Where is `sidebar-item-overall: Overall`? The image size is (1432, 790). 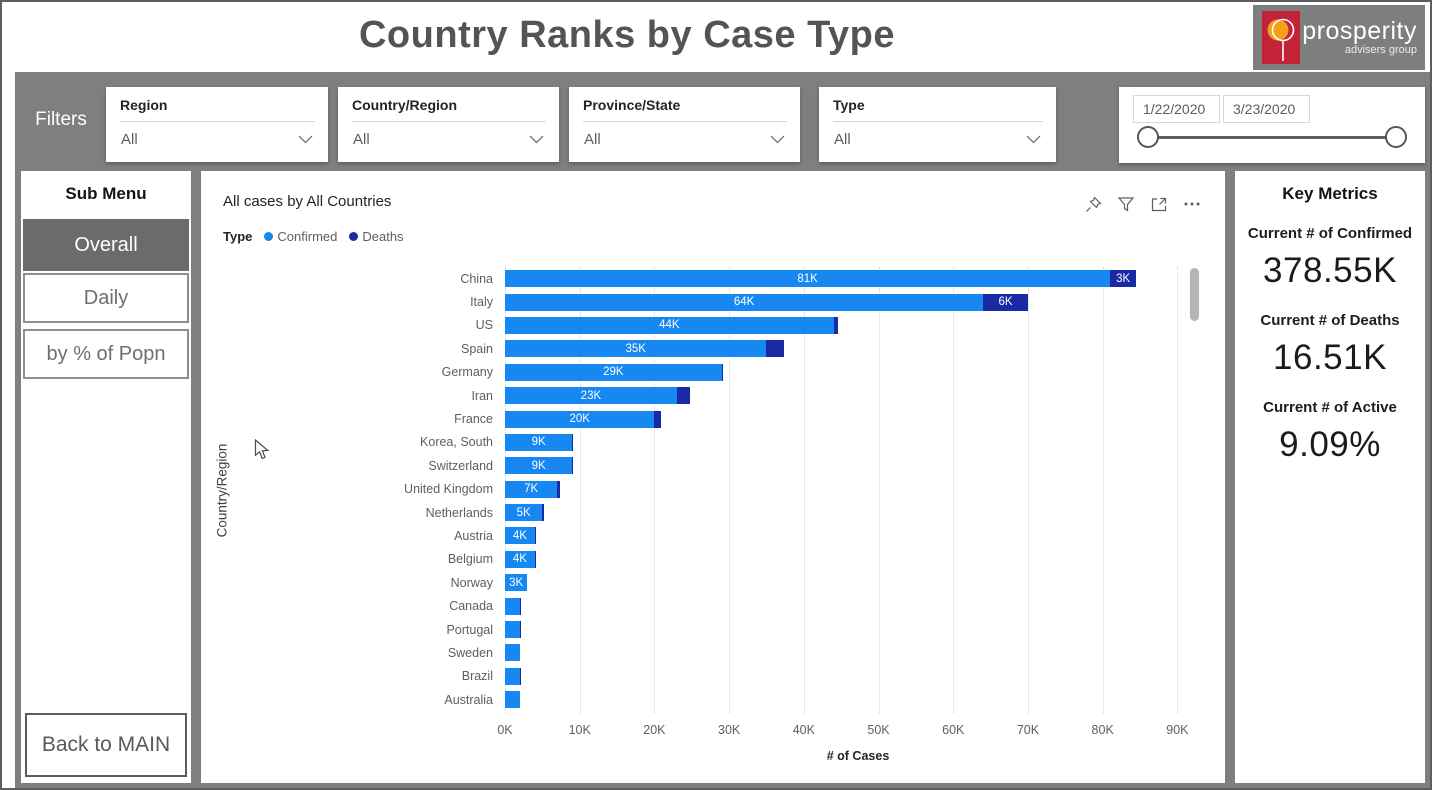
sidebar-item-overall: Overall is located at coordinates (106, 245).